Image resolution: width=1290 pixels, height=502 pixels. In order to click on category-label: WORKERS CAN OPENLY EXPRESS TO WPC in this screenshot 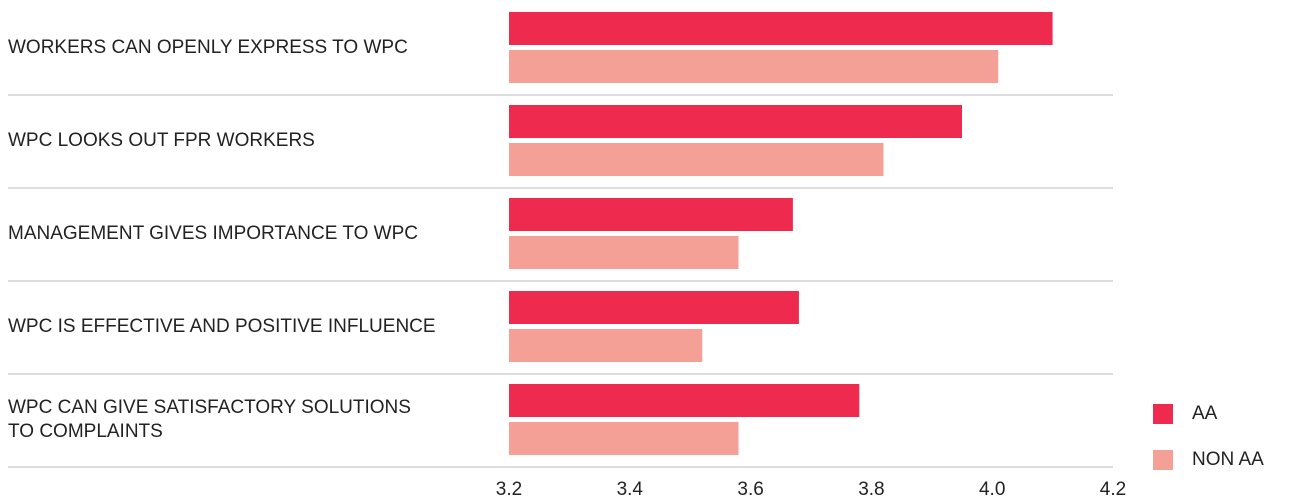, I will do `click(208, 47)`.